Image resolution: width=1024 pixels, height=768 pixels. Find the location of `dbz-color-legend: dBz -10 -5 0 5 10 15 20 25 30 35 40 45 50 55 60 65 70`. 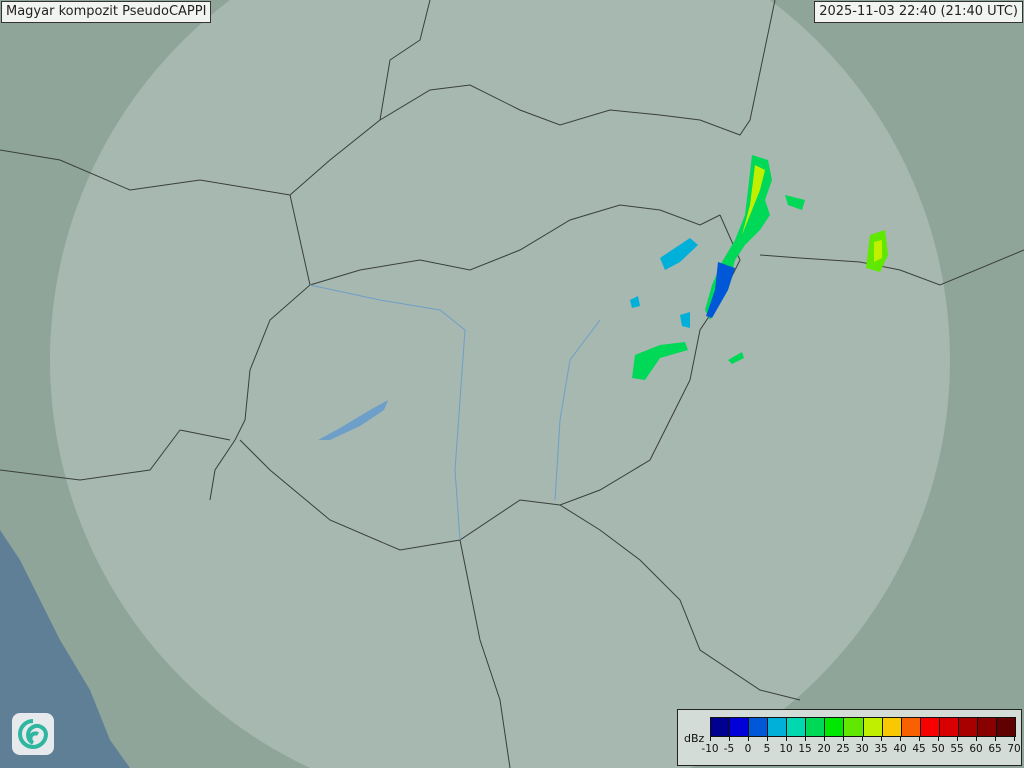

dbz-color-legend: dBz -10 -5 0 5 10 15 20 25 30 35 40 45 50 55 60 65 70 is located at coordinates (849, 737).